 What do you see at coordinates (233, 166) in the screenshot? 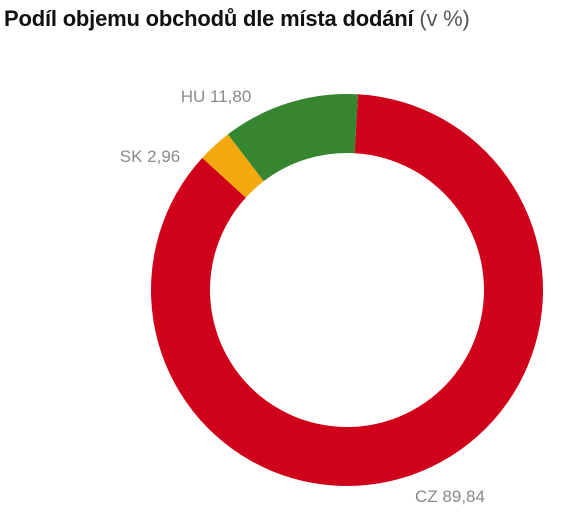
I see `slice-sk` at bounding box center [233, 166].